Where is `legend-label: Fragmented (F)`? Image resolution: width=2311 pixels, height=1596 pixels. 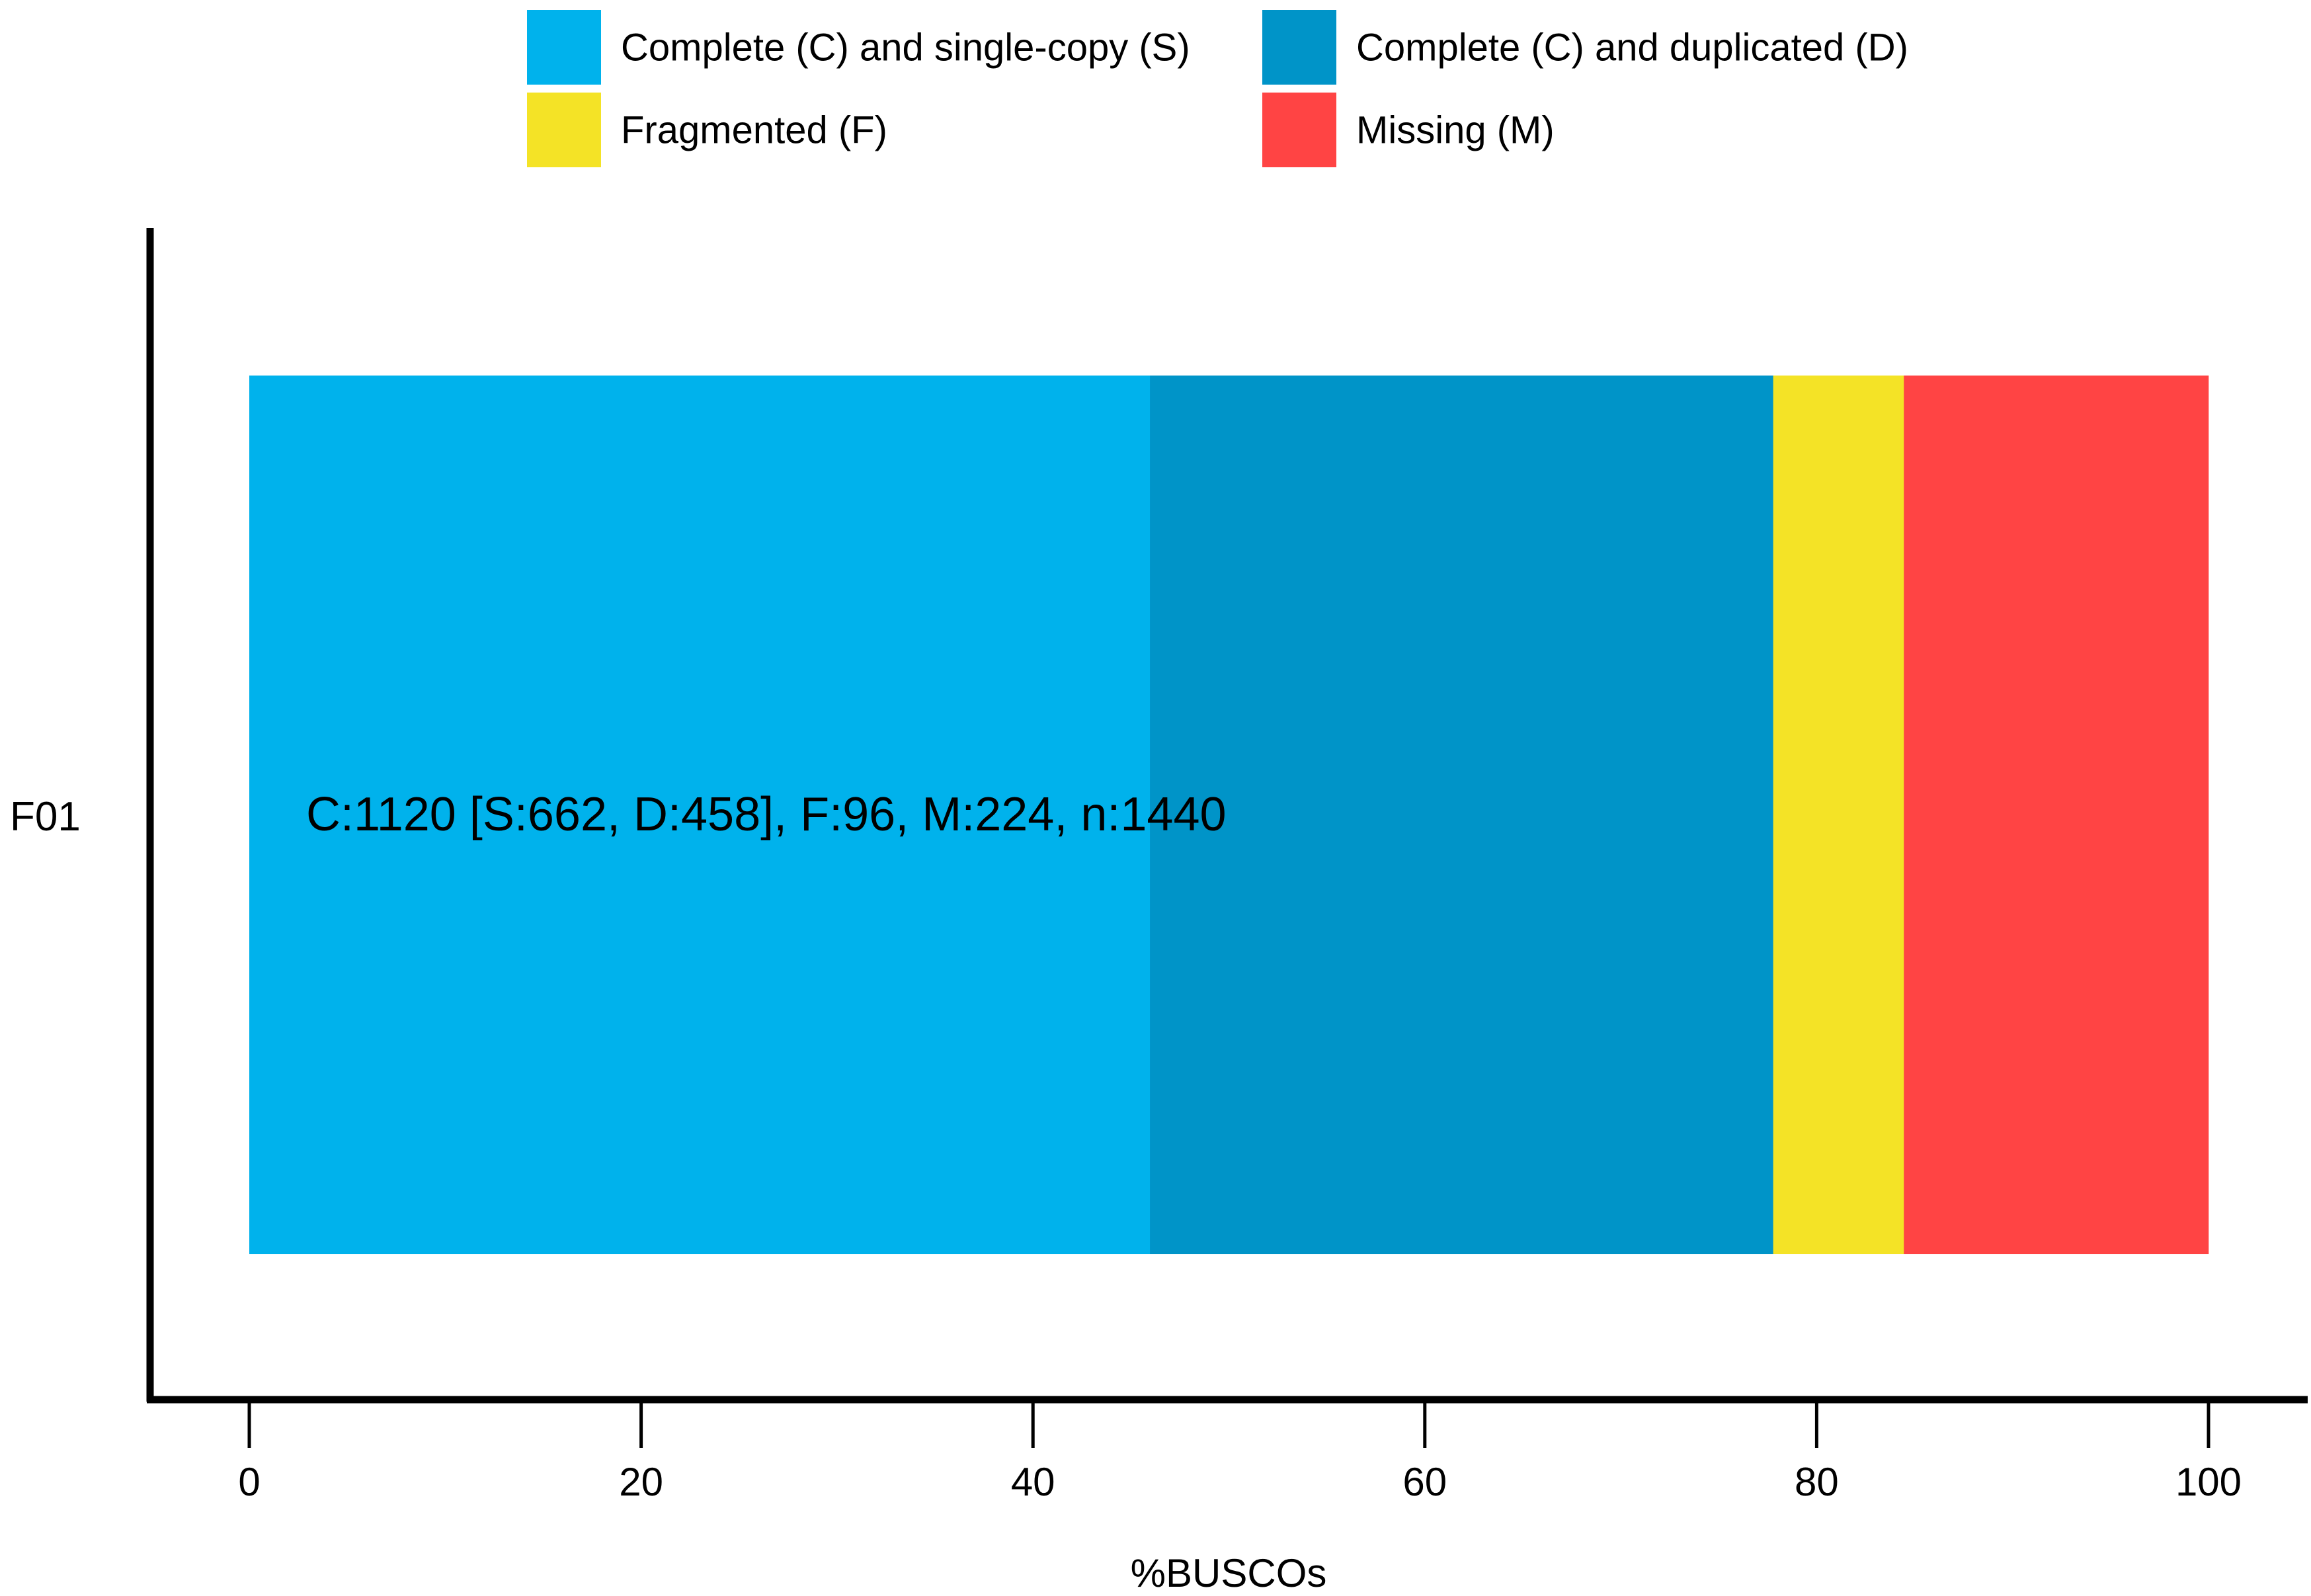 legend-label: Fragmented (F) is located at coordinates (754, 130).